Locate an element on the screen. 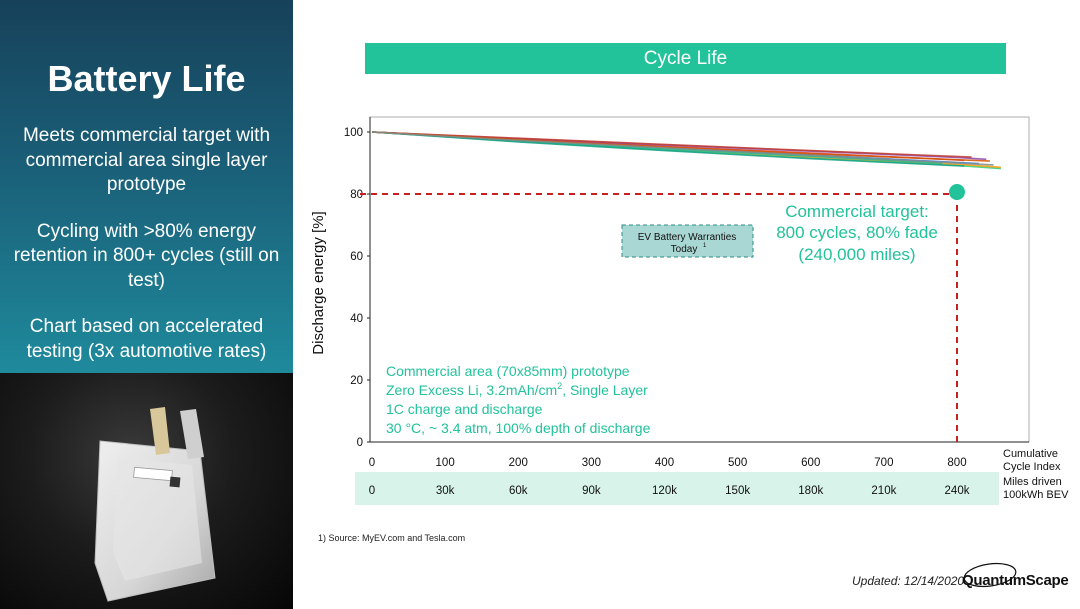 This screenshot has width=1080, height=609. target-line-1: Commercial target: is located at coordinates (857, 211).